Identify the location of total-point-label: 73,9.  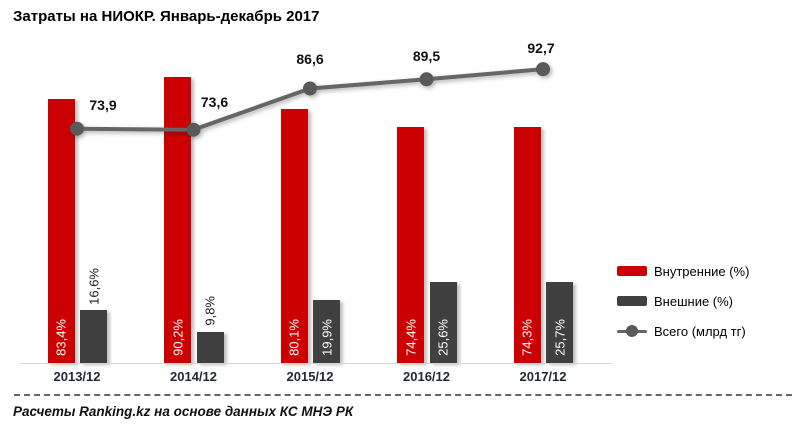
(103, 104).